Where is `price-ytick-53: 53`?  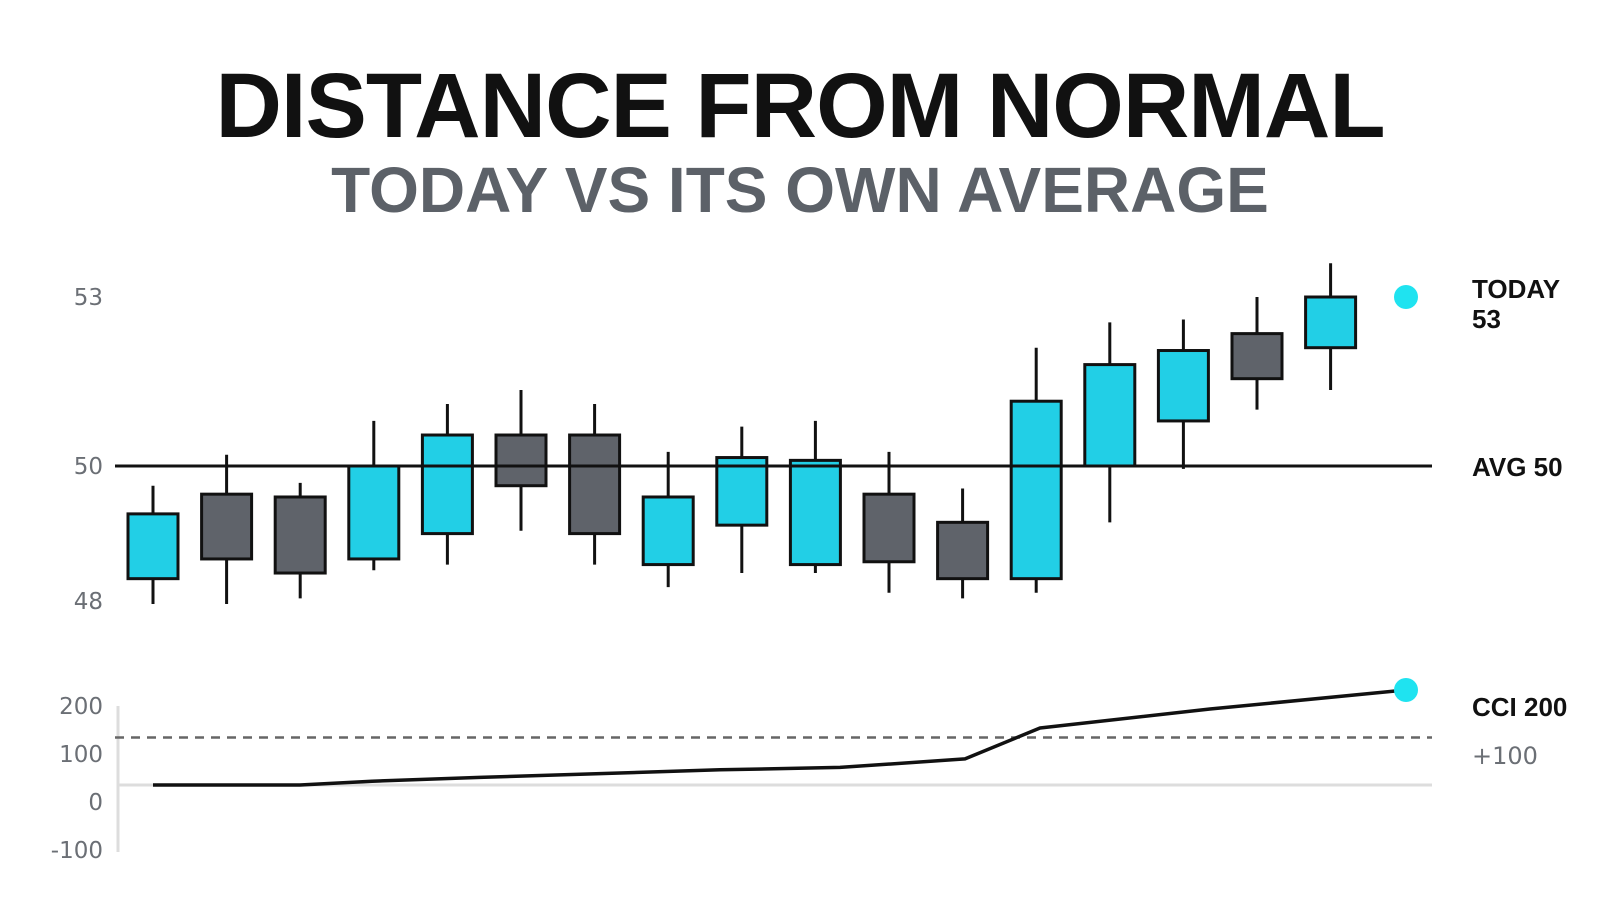 price-ytick-53: 53 is located at coordinates (88, 298).